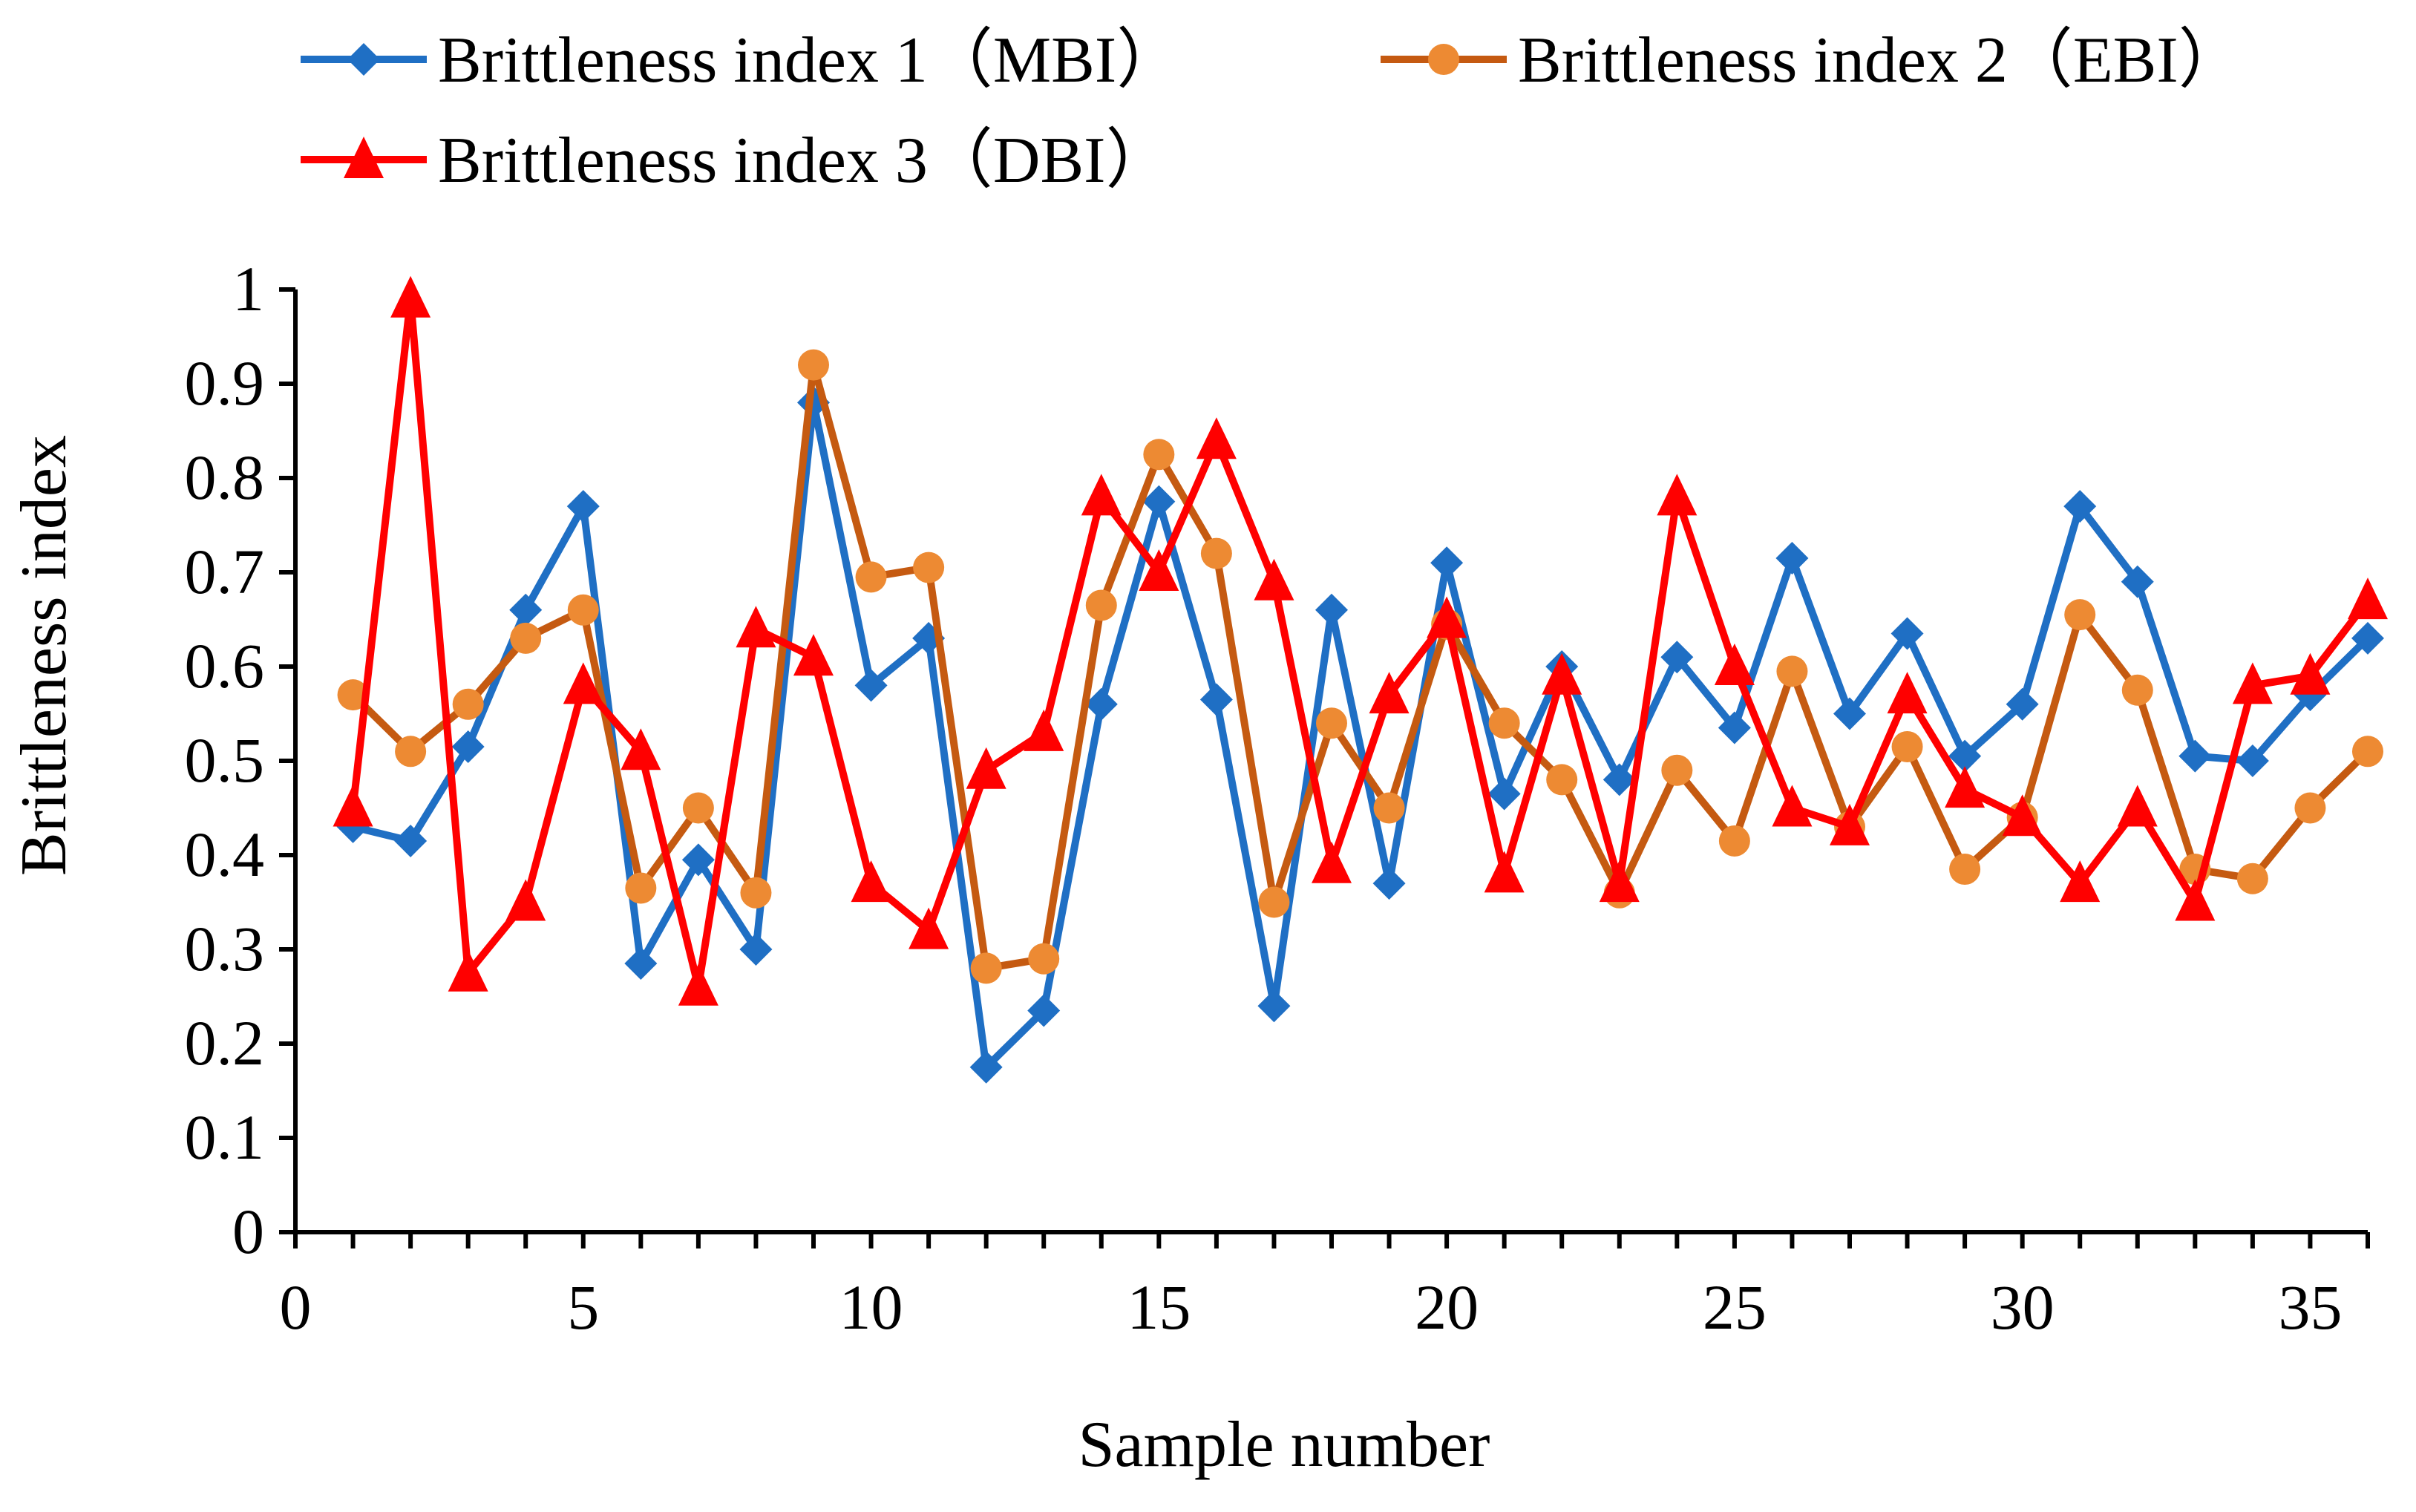 The width and height of the screenshot is (2416, 1512). What do you see at coordinates (225, 383) in the screenshot?
I see `y-tick-label: 0.9` at bounding box center [225, 383].